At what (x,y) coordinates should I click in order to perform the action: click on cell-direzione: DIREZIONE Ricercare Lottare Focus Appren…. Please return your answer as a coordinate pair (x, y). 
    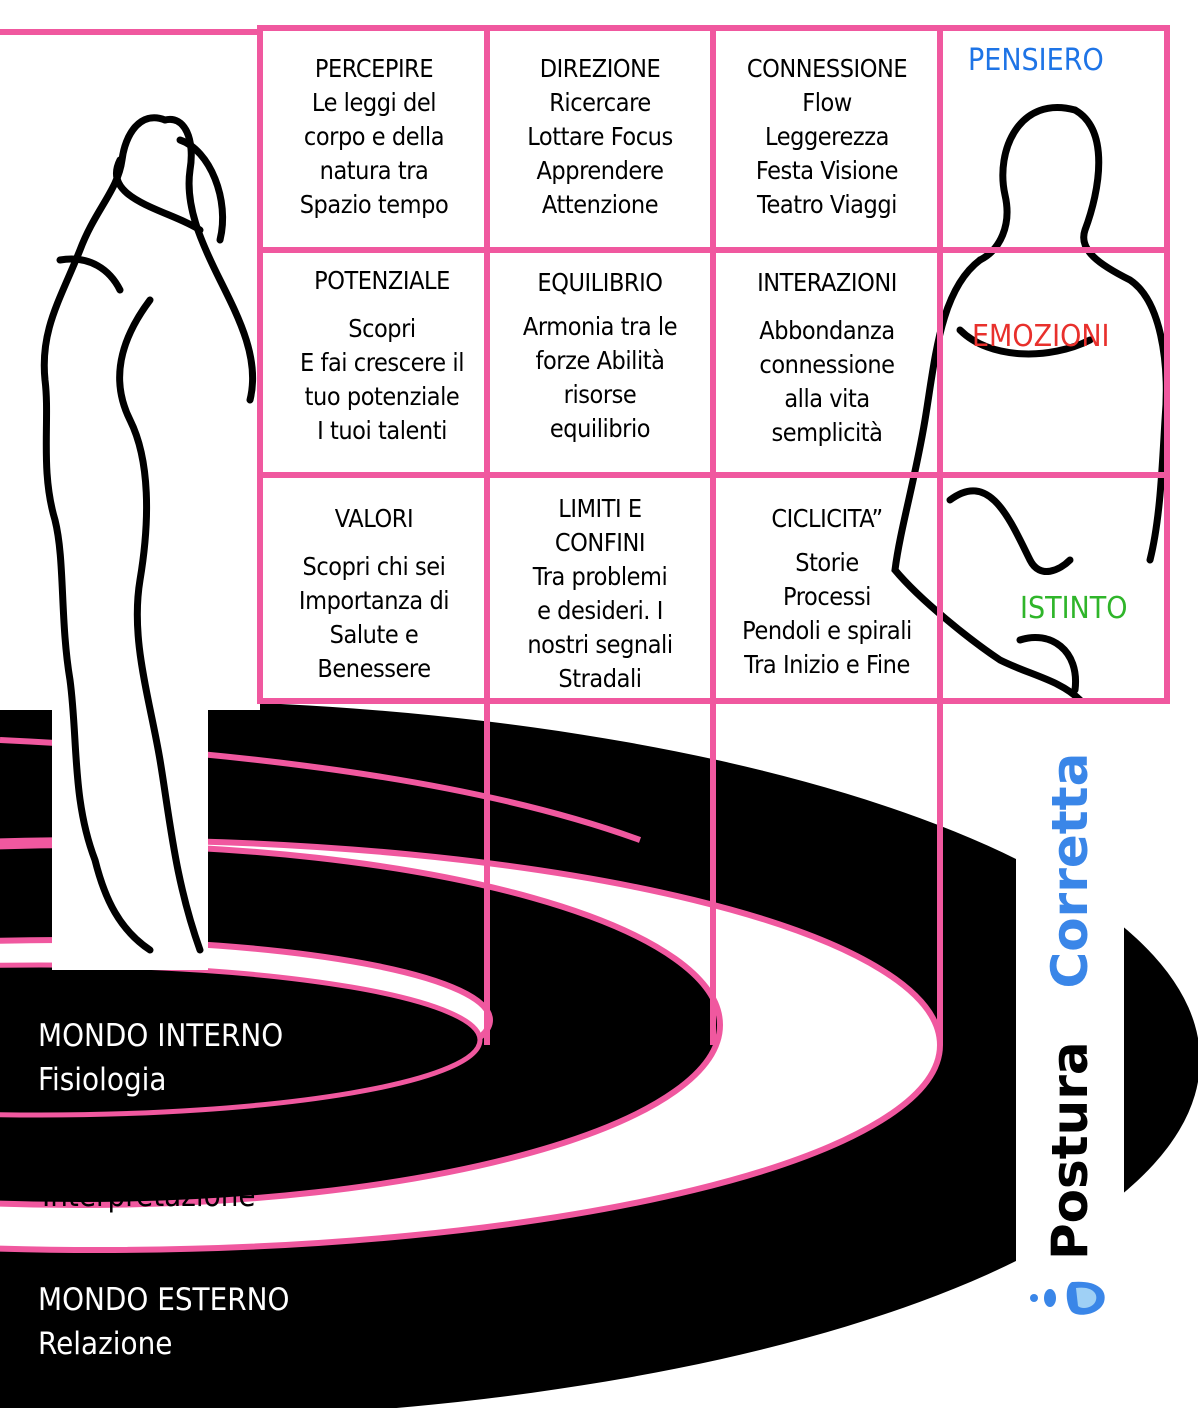
    Looking at the image, I should click on (600, 150).